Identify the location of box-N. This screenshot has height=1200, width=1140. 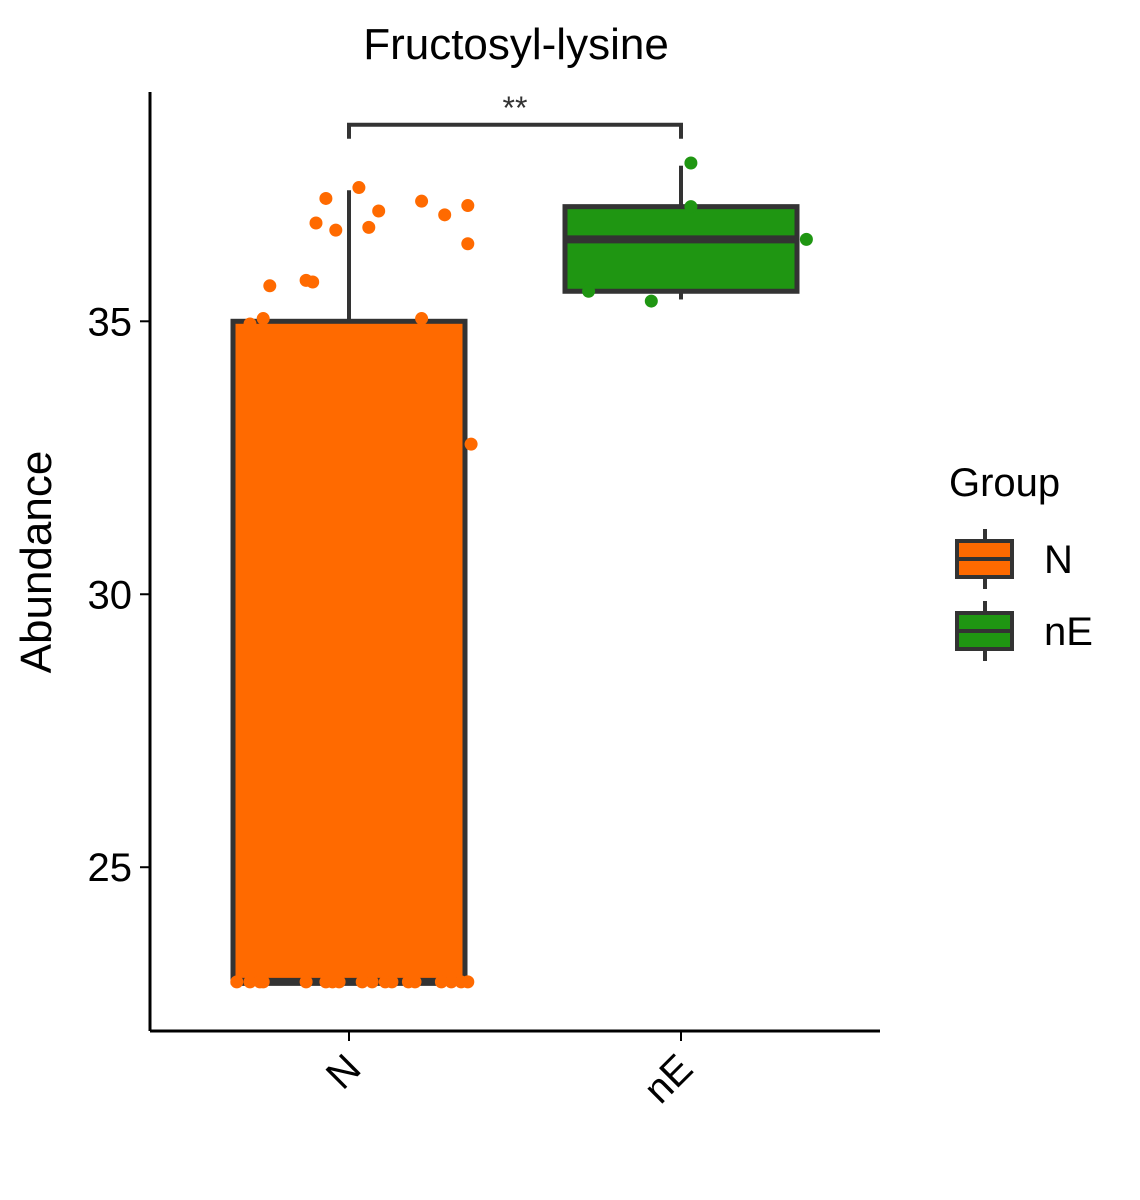
(349, 588).